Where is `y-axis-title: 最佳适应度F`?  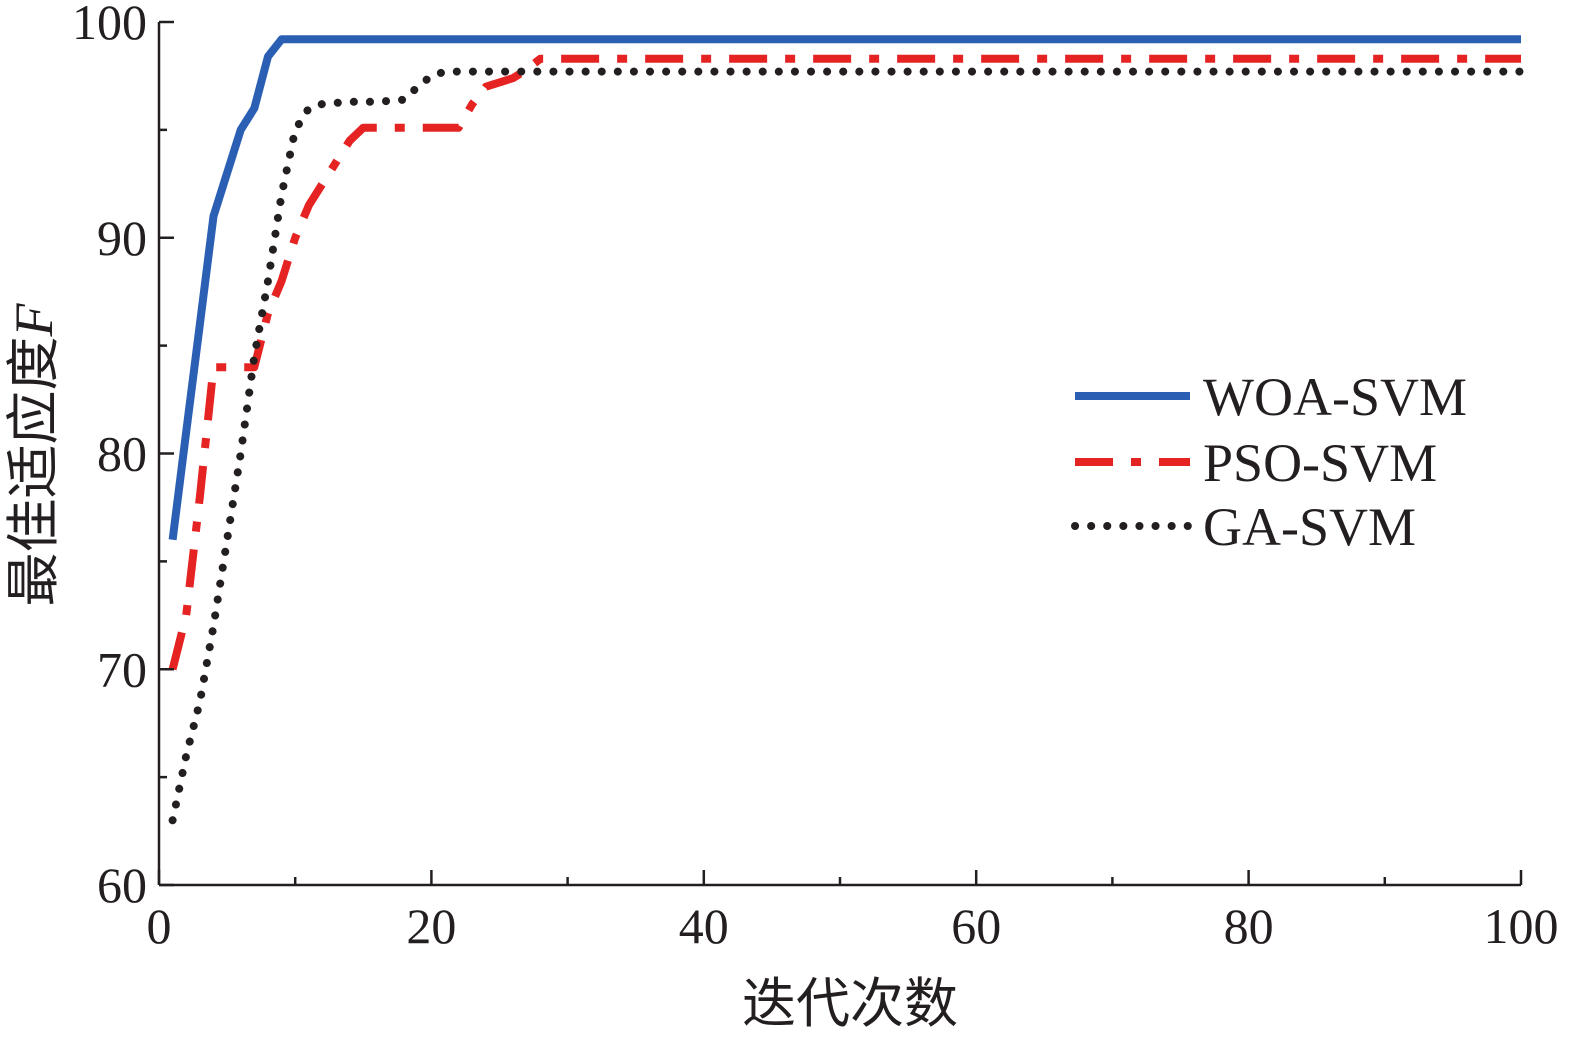 y-axis-title: 最佳适应度F is located at coordinates (33, 455).